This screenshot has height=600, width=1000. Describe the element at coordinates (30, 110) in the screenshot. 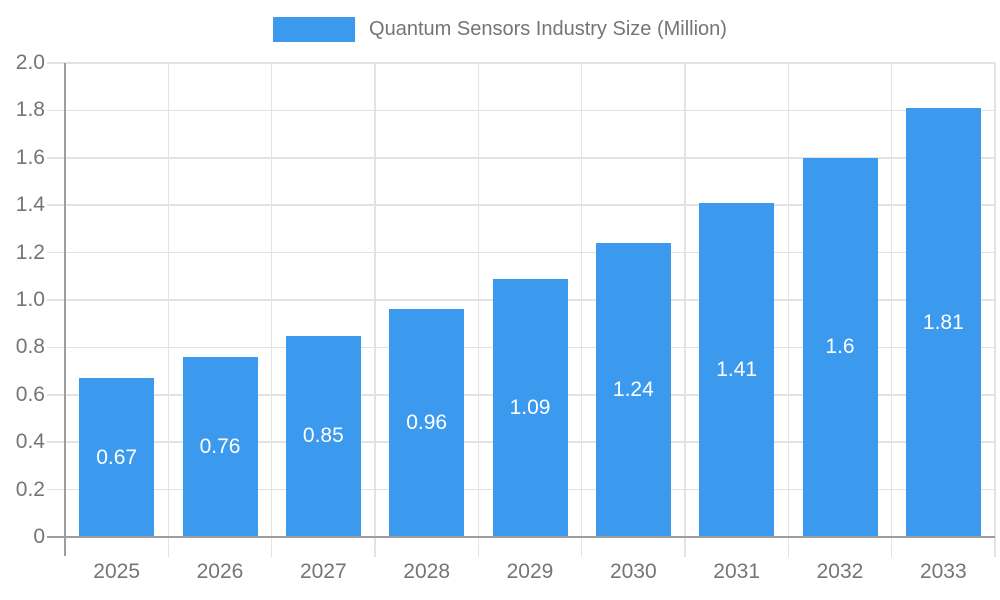

I see `y-tick-label: 1.8` at that location.